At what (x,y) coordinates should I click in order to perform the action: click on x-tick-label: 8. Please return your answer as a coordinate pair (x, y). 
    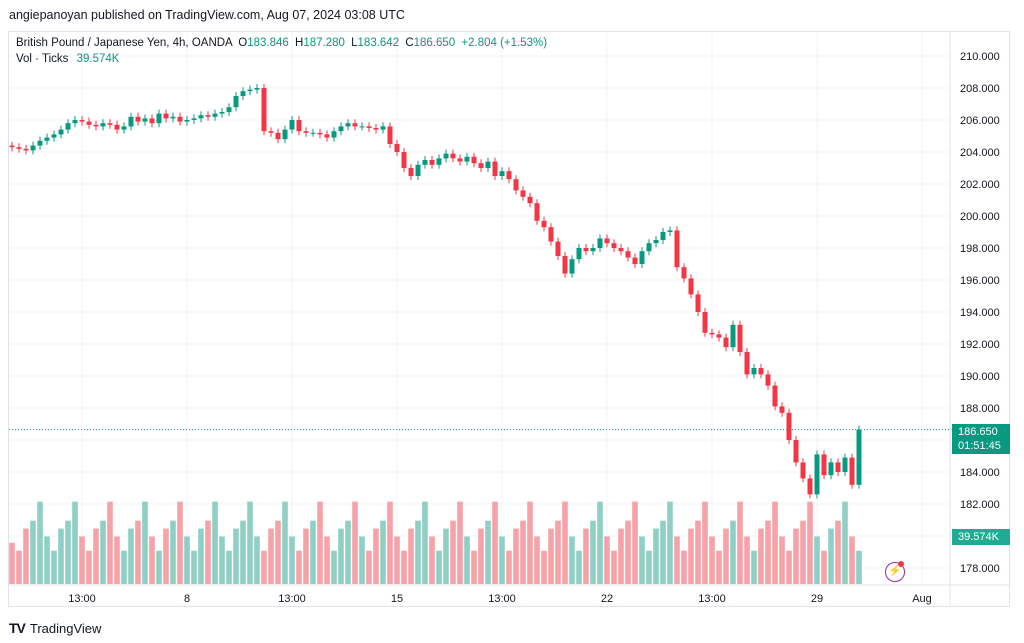
    Looking at the image, I should click on (187, 599).